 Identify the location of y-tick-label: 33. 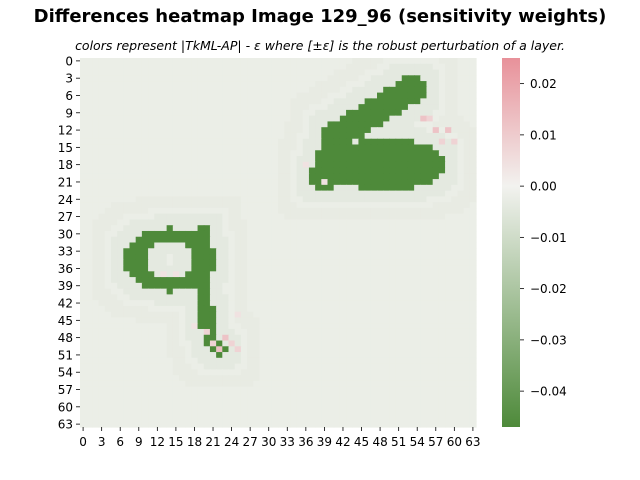
(65, 252).